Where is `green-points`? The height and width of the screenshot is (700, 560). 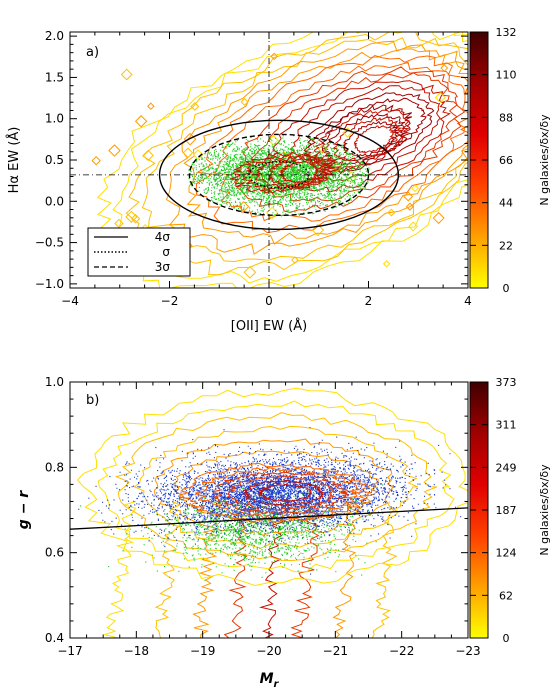
green-points is located at coordinates (234, 528).